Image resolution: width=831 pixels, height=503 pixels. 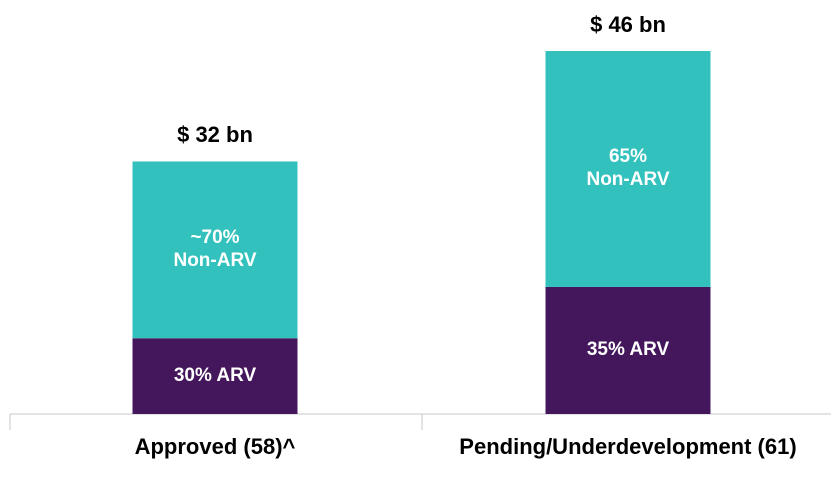 I want to click on total-label: $ 32 bn, so click(x=215, y=135).